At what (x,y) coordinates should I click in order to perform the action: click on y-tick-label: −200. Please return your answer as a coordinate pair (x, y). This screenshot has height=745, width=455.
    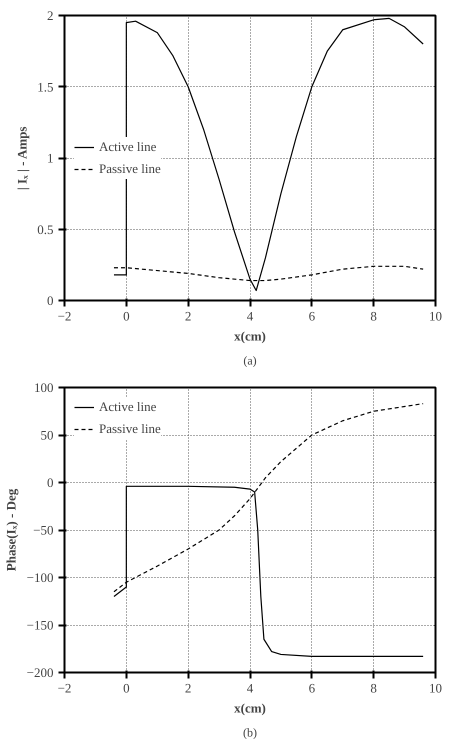
    Looking at the image, I should click on (40, 672).